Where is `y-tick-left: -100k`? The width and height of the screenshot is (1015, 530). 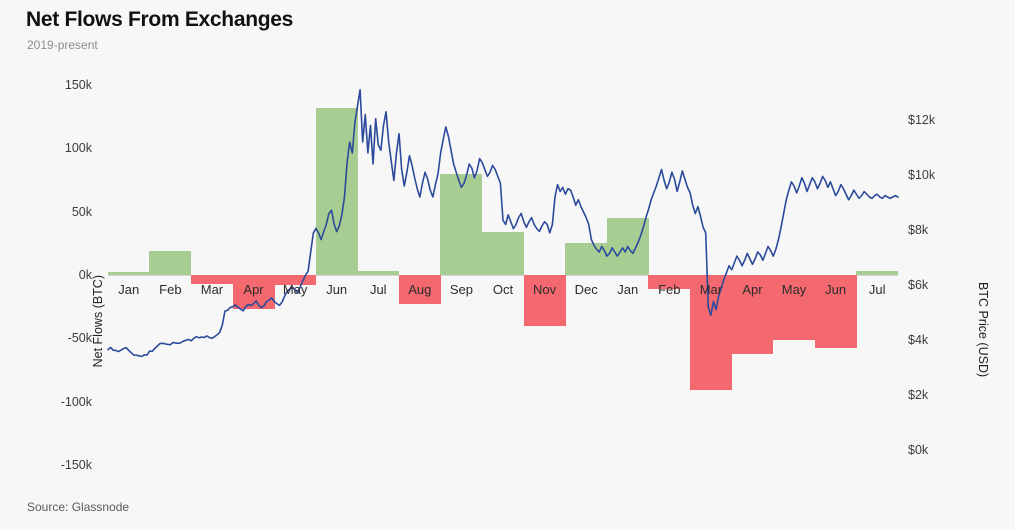 y-tick-left: -100k is located at coordinates (76, 401).